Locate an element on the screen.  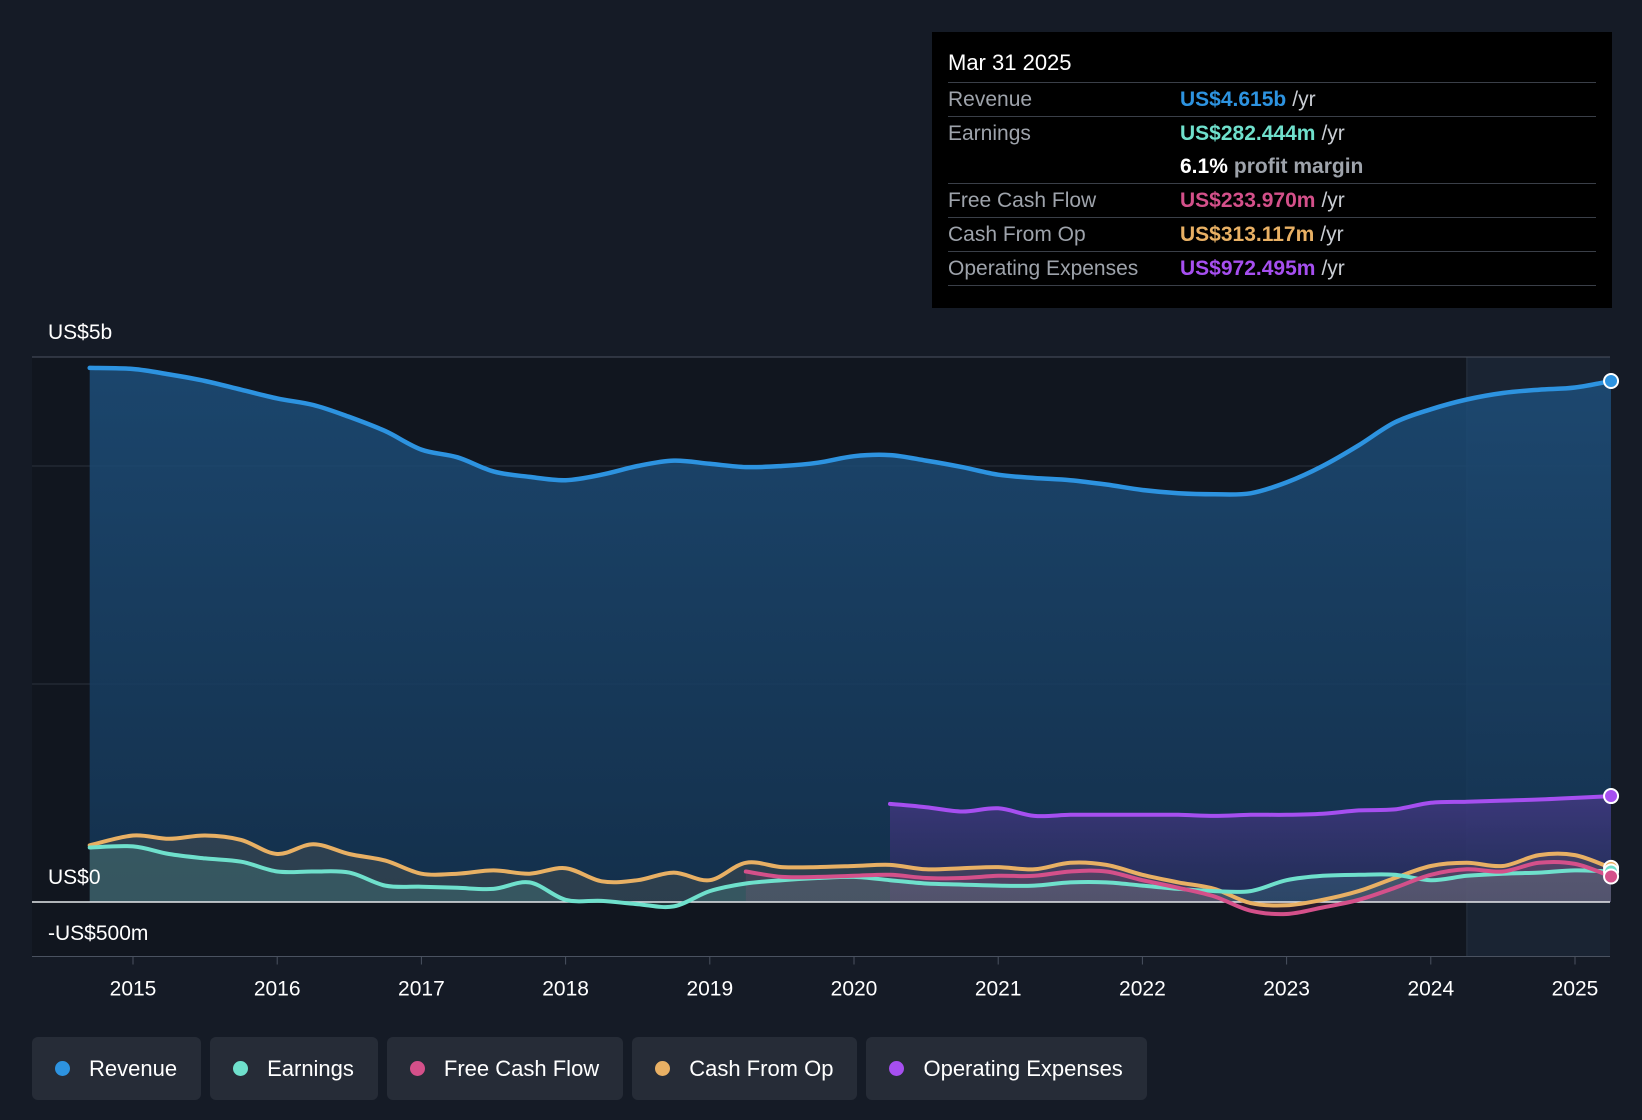
tooltip-value: US$233.970m is located at coordinates (1248, 200).